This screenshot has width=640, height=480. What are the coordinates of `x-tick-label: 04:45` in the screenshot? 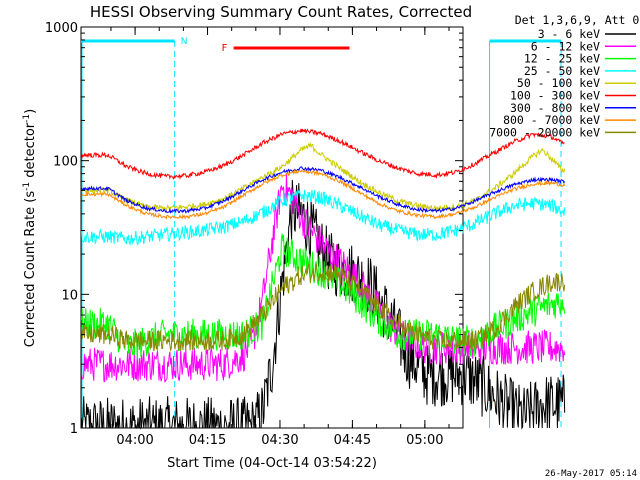 It's located at (352, 440).